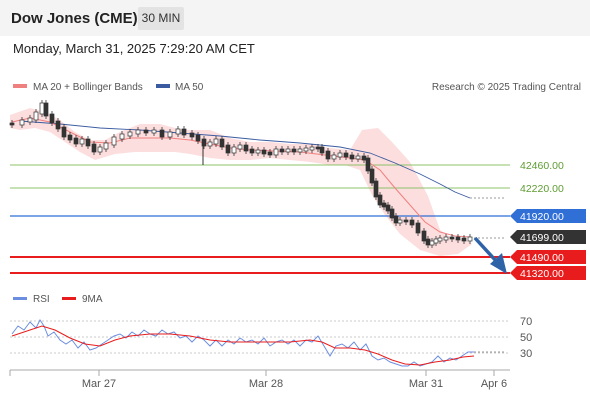 The image size is (590, 400). Describe the element at coordinates (88, 87) in the screenshot. I see `ma20-legend-label: MA 20 + Bollinger Bands` at that location.